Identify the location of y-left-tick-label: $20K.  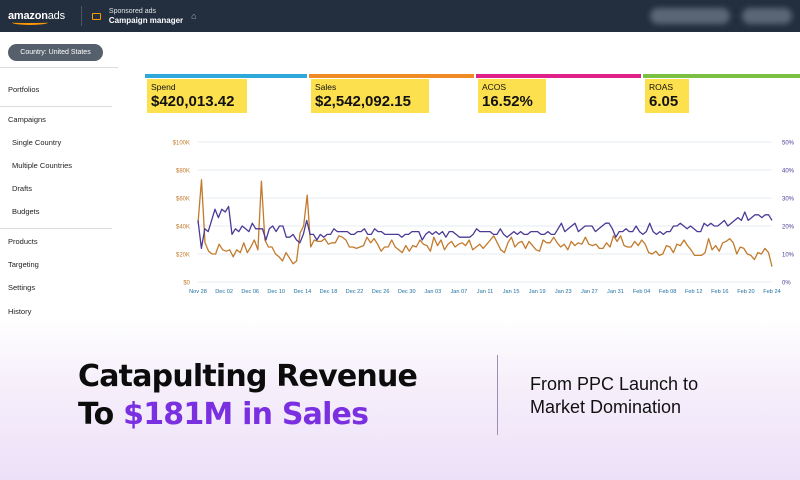
(183, 256).